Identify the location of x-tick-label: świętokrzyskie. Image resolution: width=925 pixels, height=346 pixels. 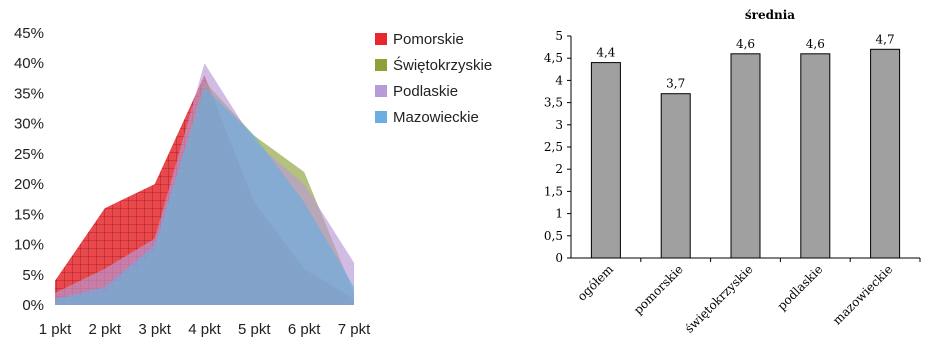
(718, 298).